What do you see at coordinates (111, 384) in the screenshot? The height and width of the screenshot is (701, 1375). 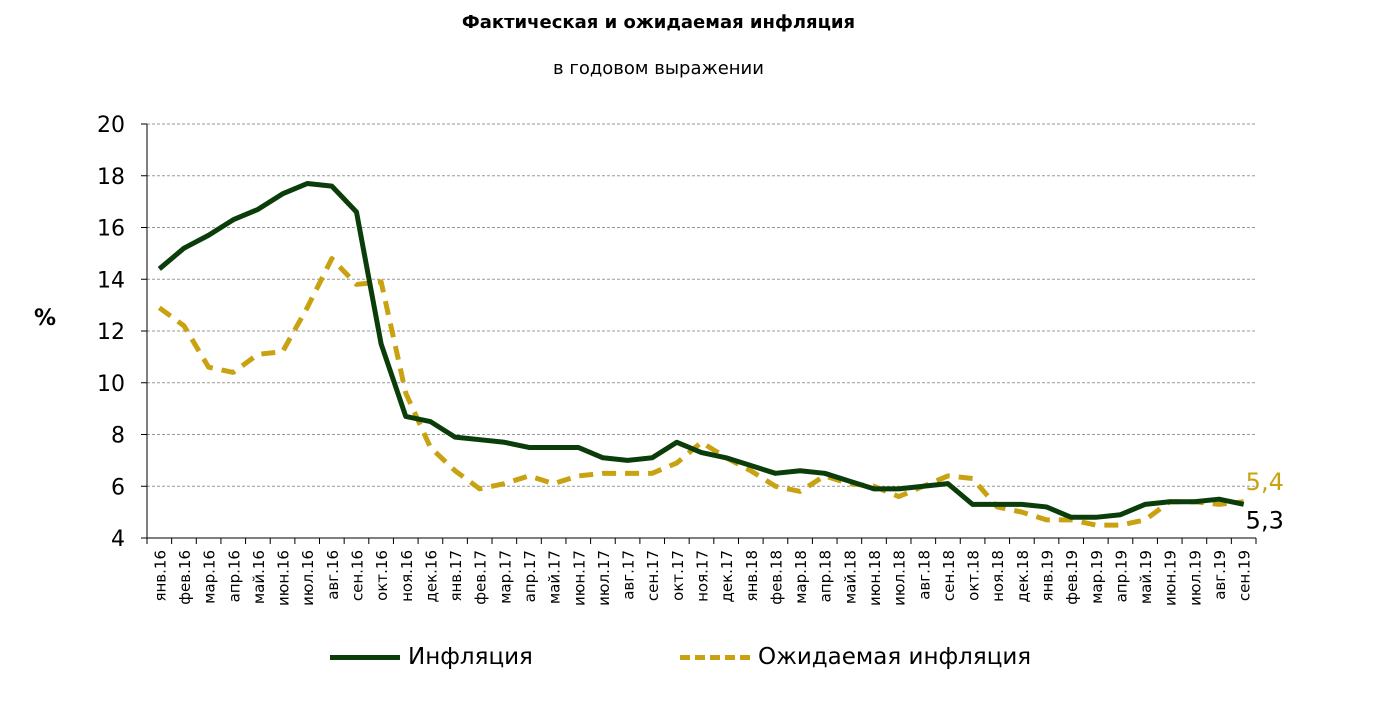 I see `y-tick-label: 10` at bounding box center [111, 384].